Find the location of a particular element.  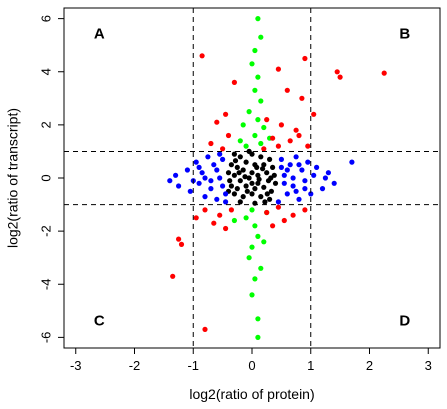

quadrant-label-c: C is located at coordinates (99, 320).